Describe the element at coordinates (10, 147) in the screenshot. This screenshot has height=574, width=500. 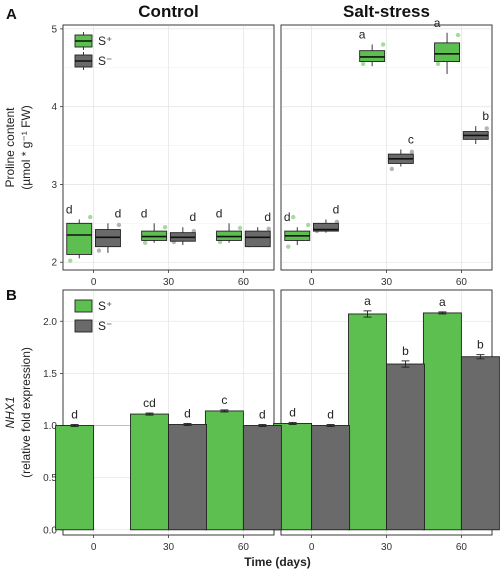
I see `y-axis-title-a: Proline content` at that location.